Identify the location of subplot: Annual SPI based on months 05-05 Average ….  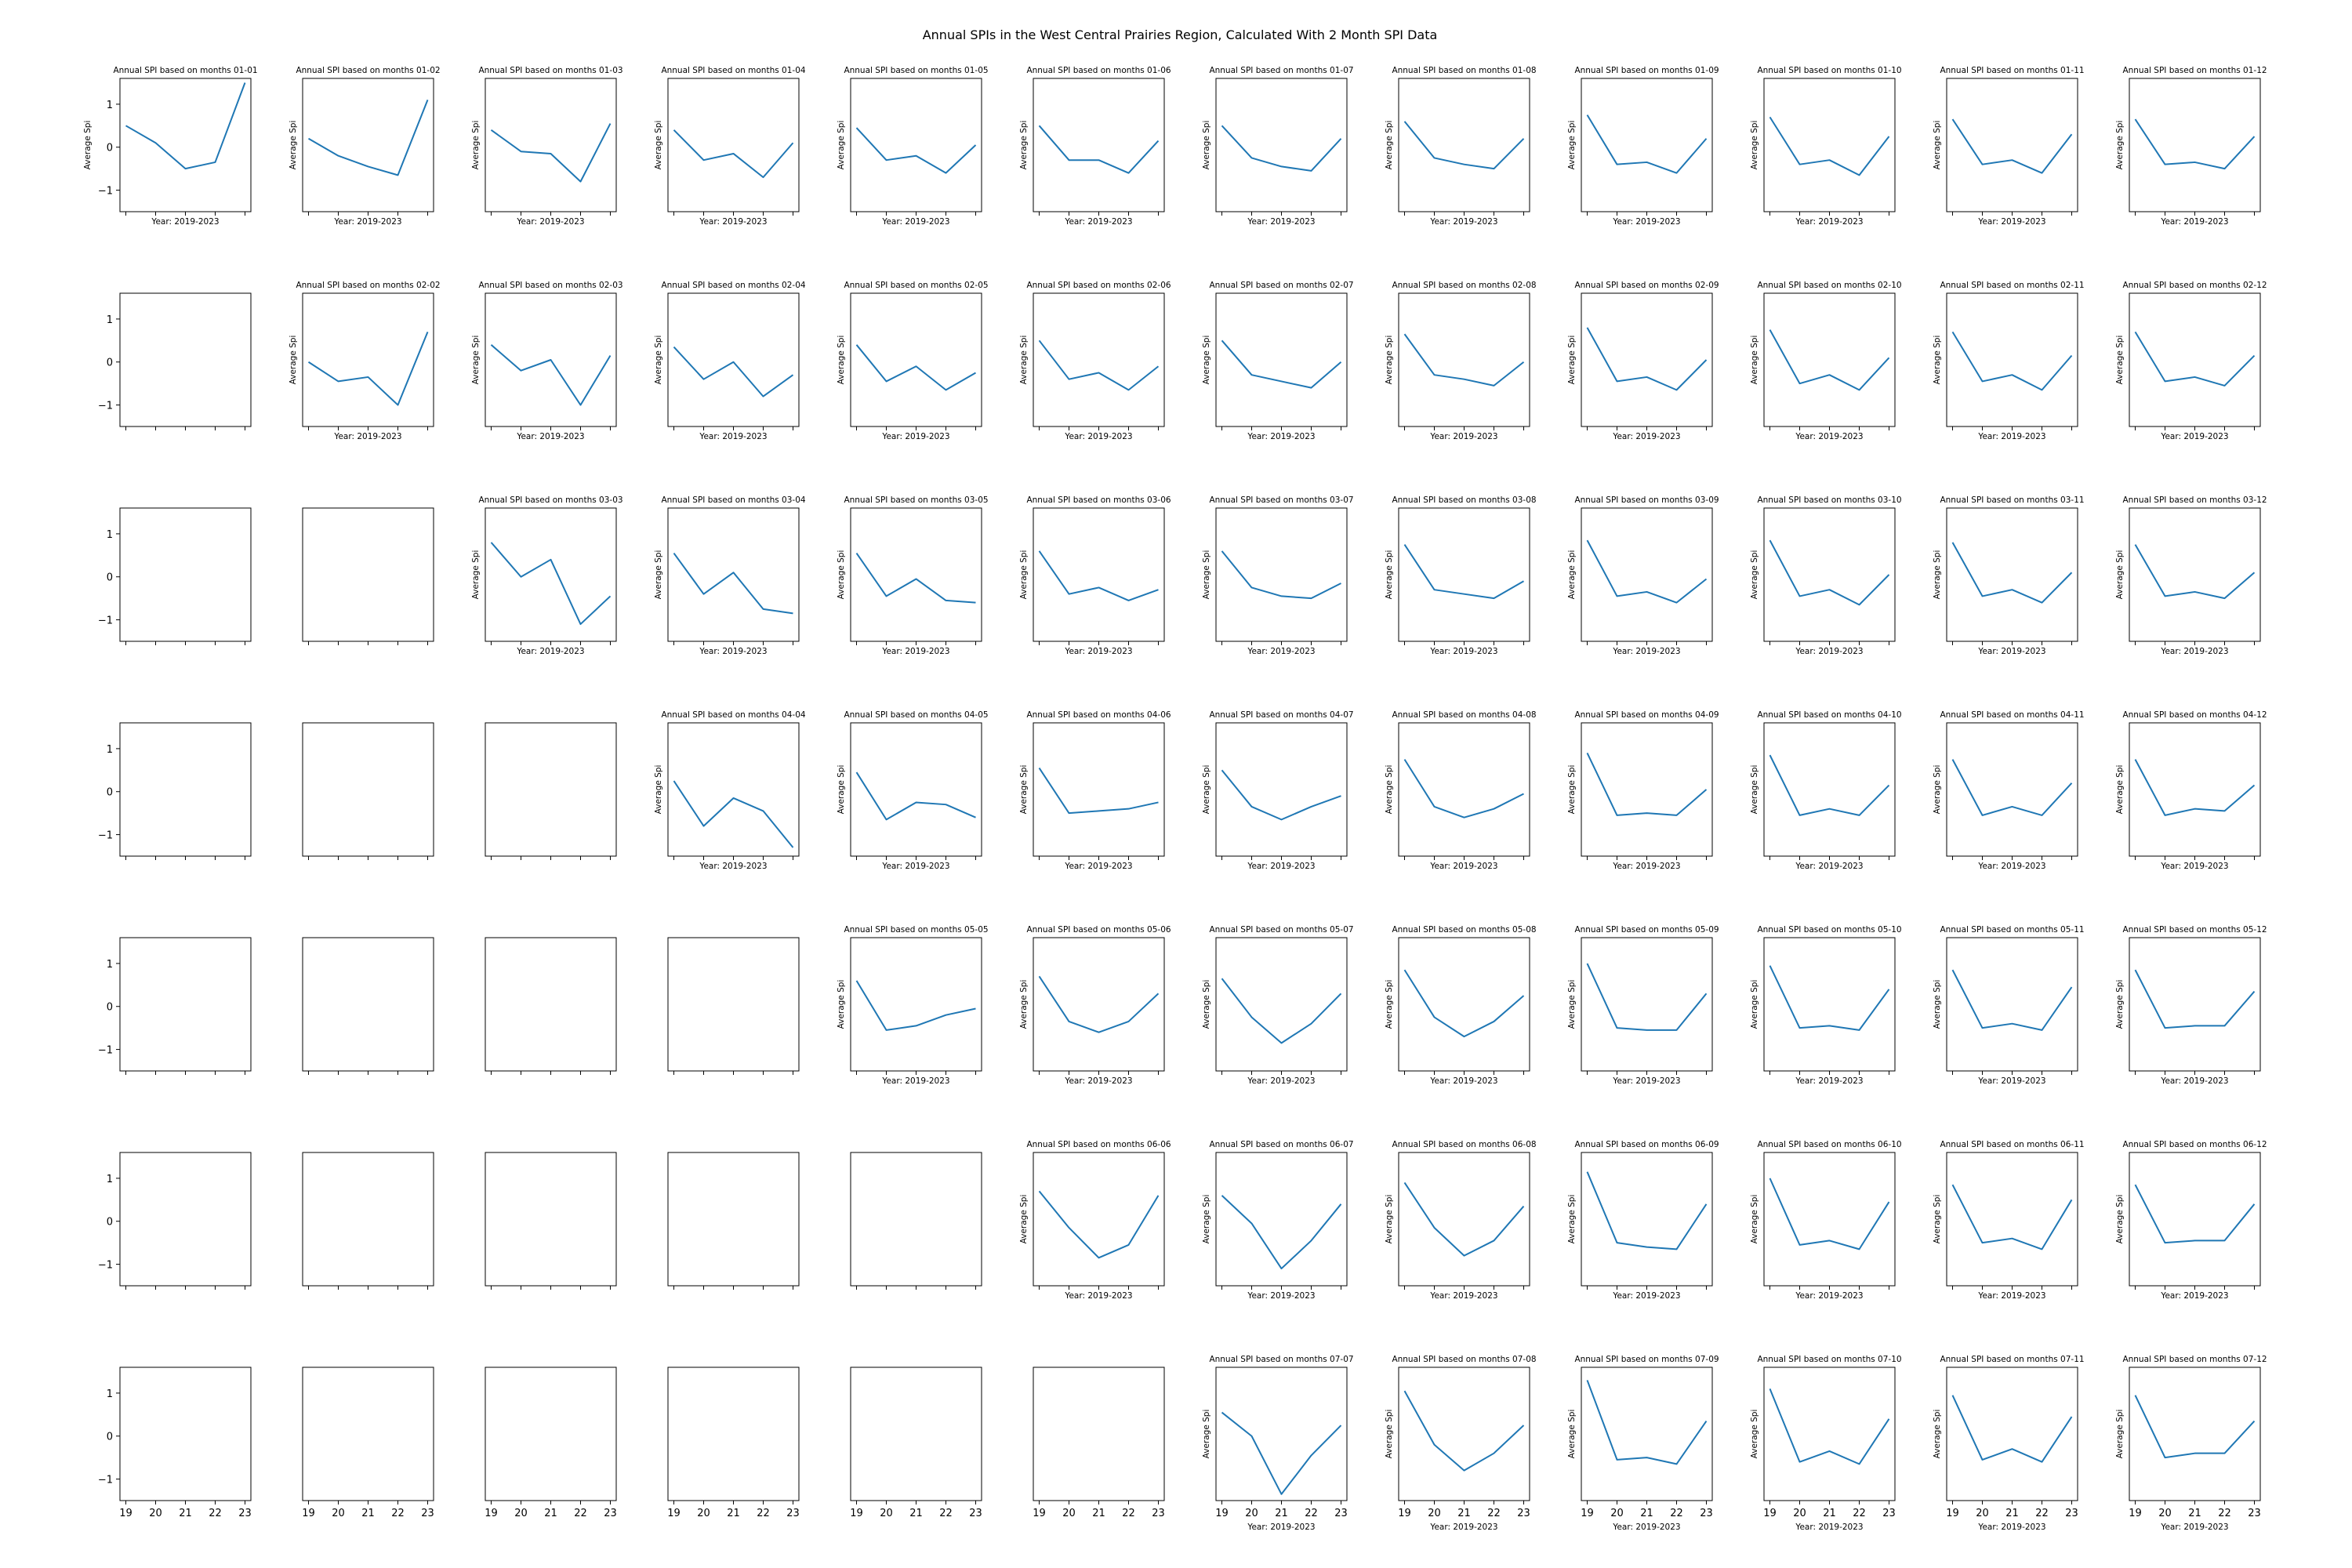
(913, 1006).